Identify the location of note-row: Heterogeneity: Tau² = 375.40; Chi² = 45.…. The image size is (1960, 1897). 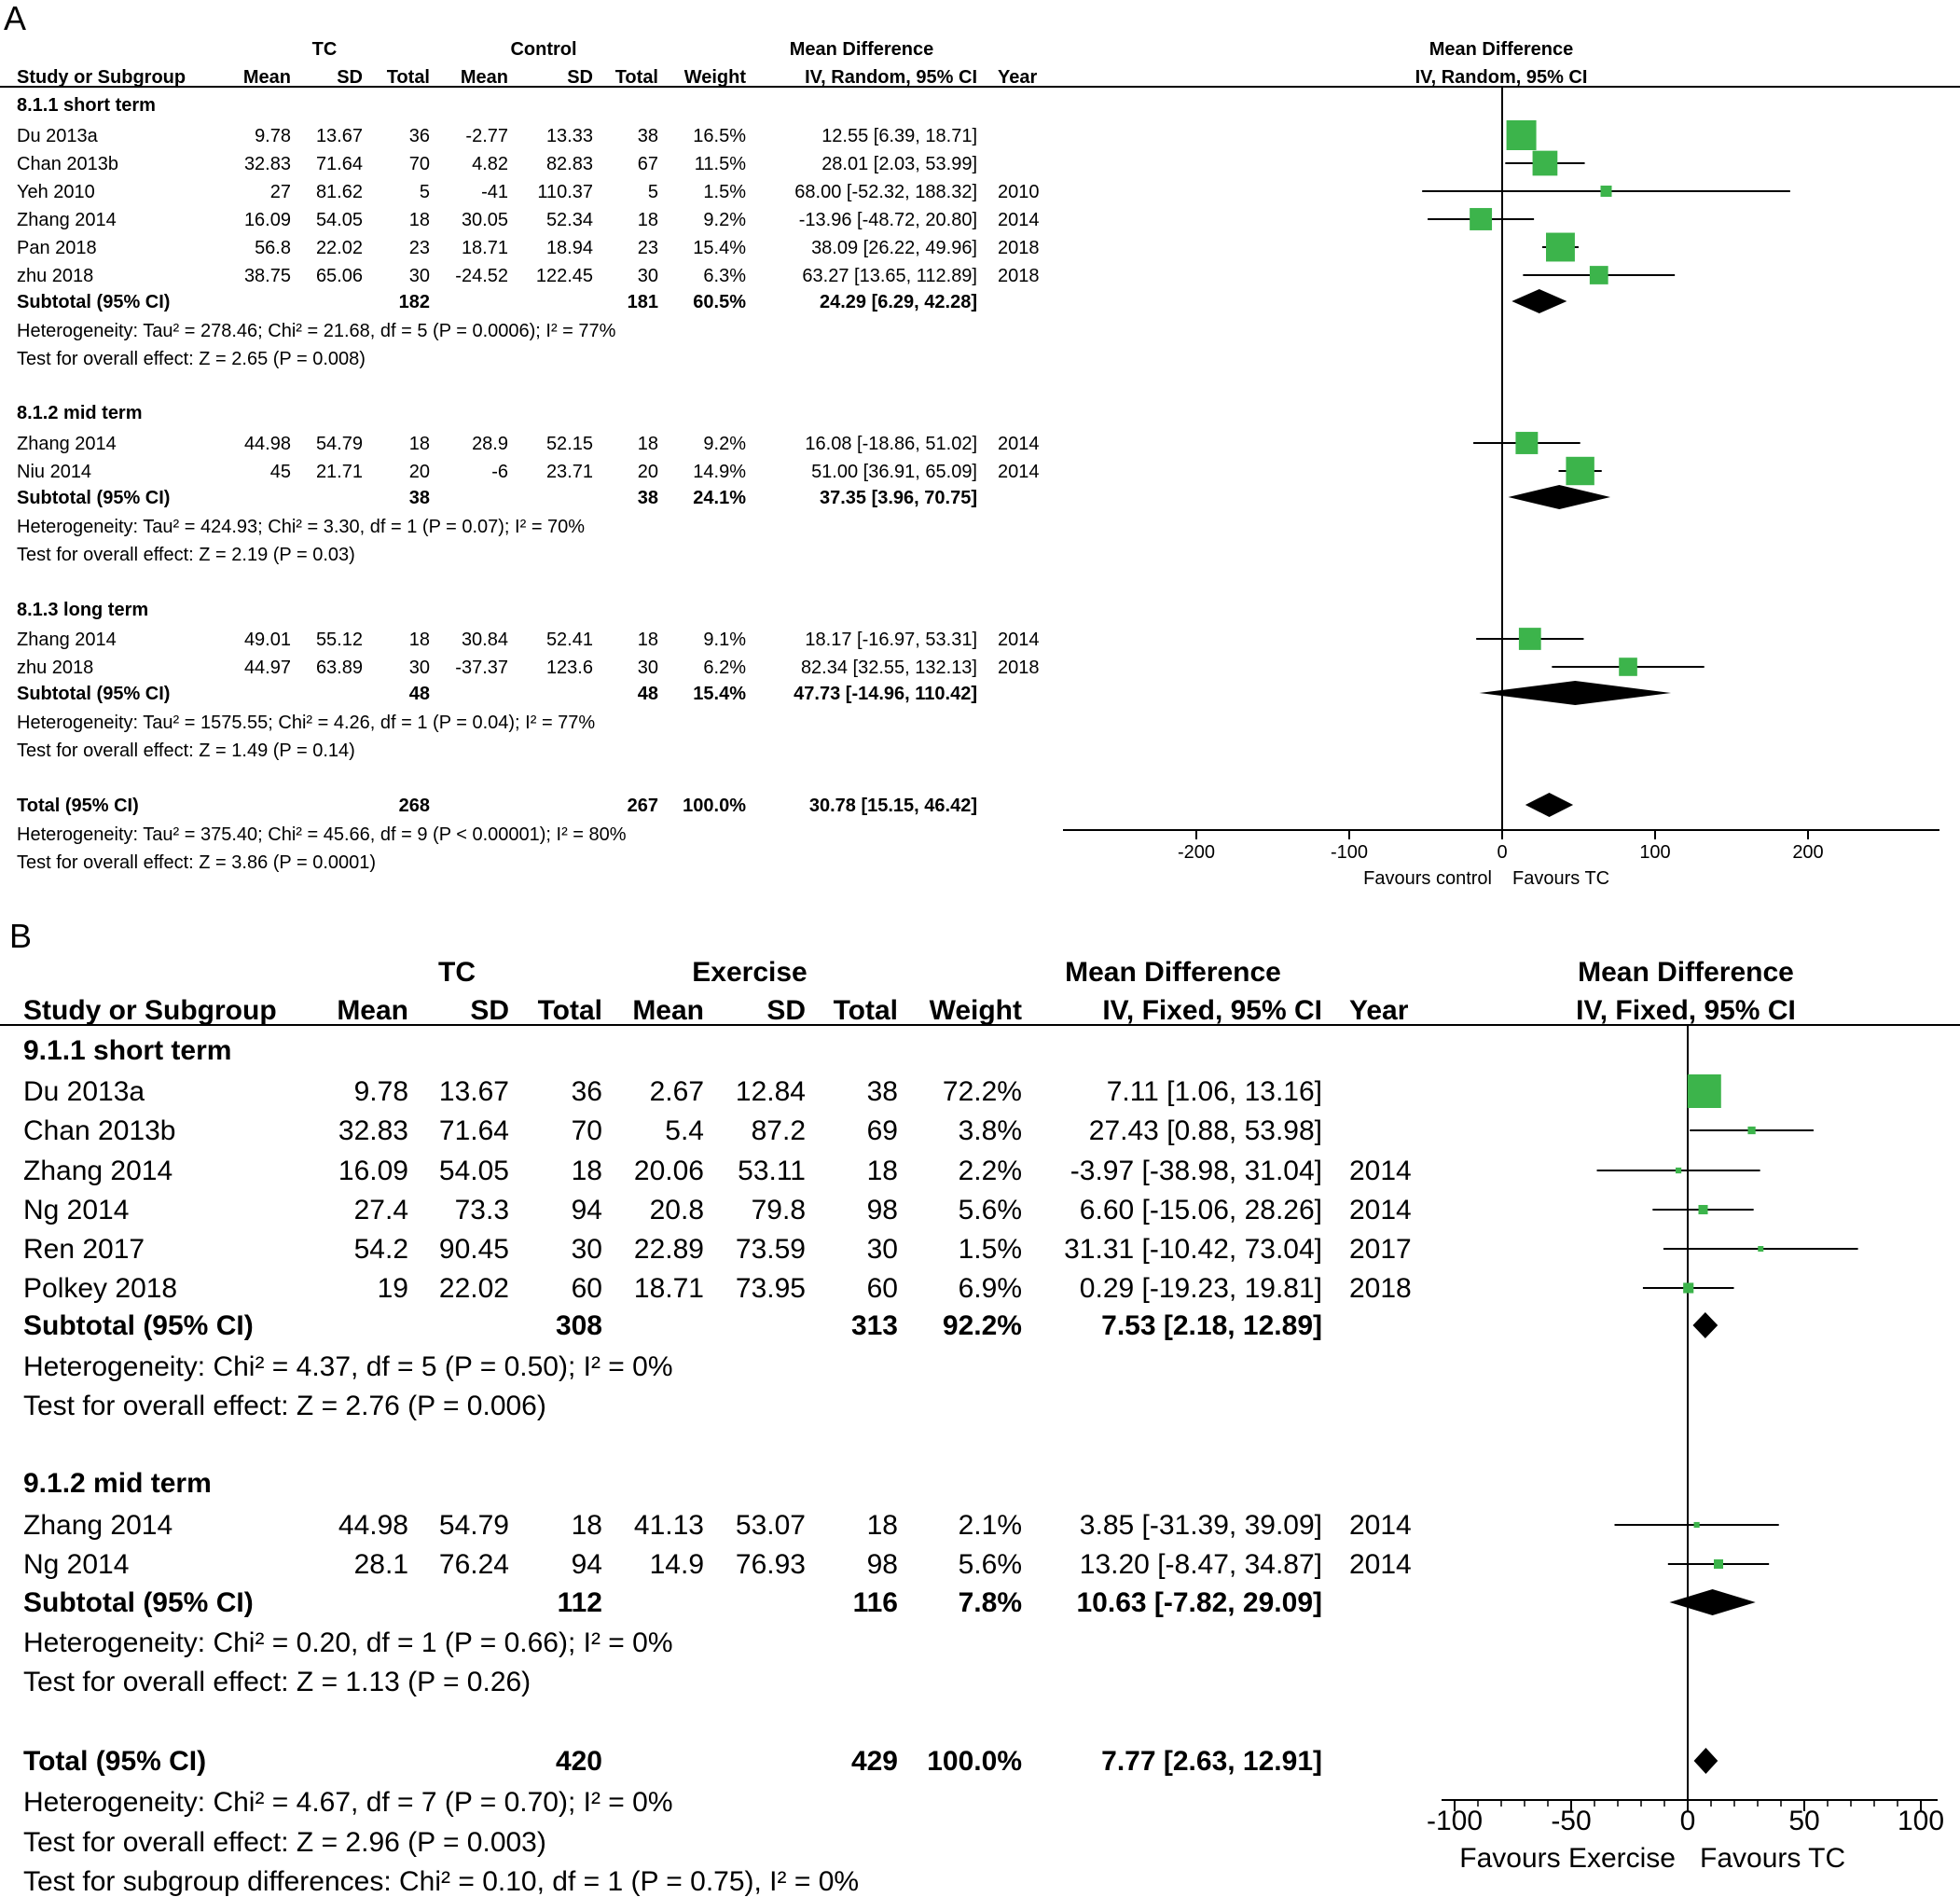
(322, 834).